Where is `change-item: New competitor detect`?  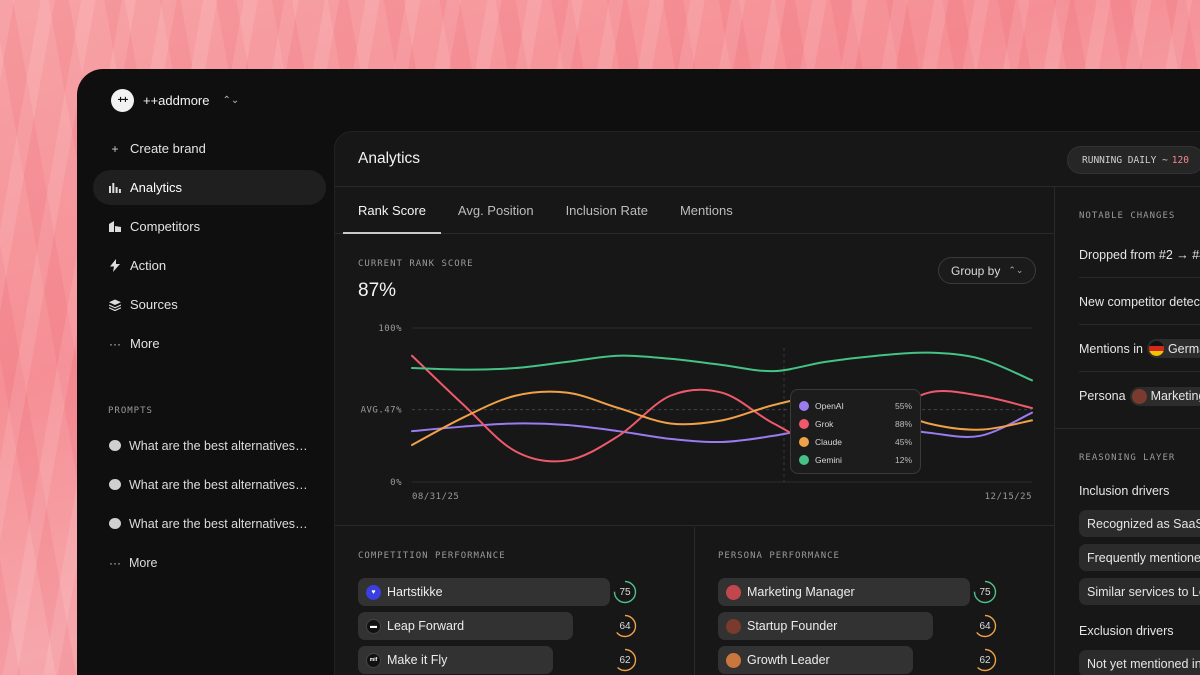 change-item: New competitor detect is located at coordinates (1139, 302).